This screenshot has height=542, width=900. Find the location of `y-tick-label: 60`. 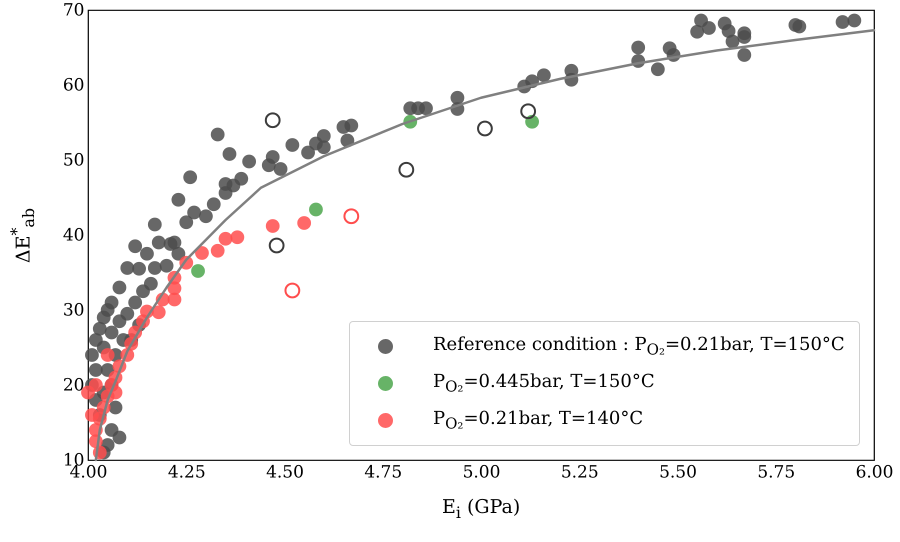

y-tick-label: 60 is located at coordinates (73, 86).